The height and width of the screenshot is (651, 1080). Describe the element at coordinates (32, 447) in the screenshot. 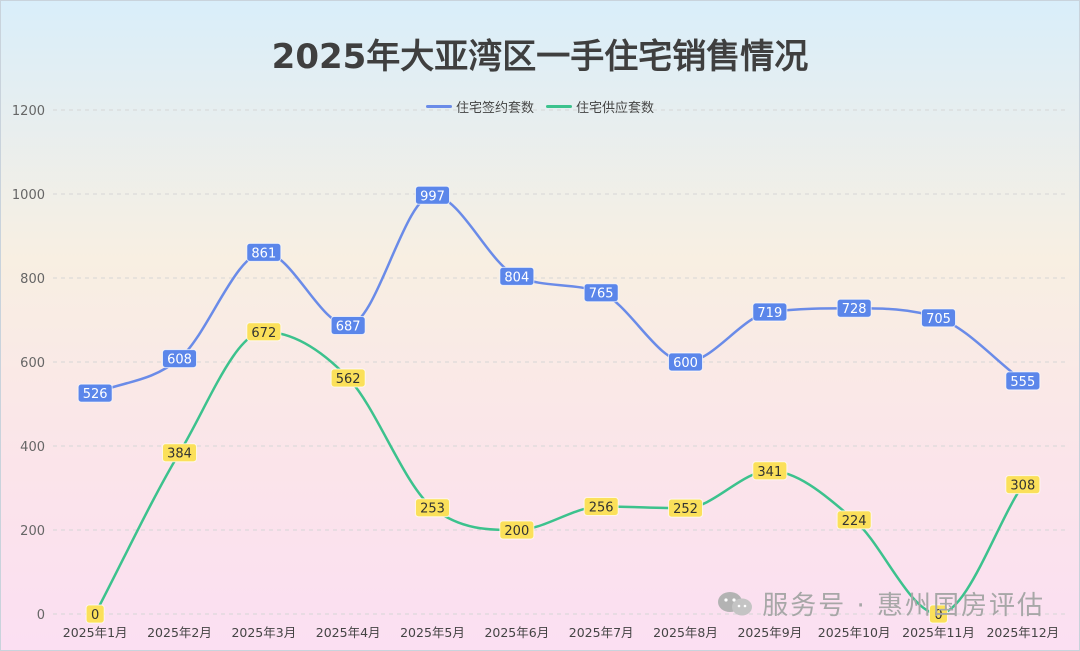

I see `y-tick-label: 400` at that location.